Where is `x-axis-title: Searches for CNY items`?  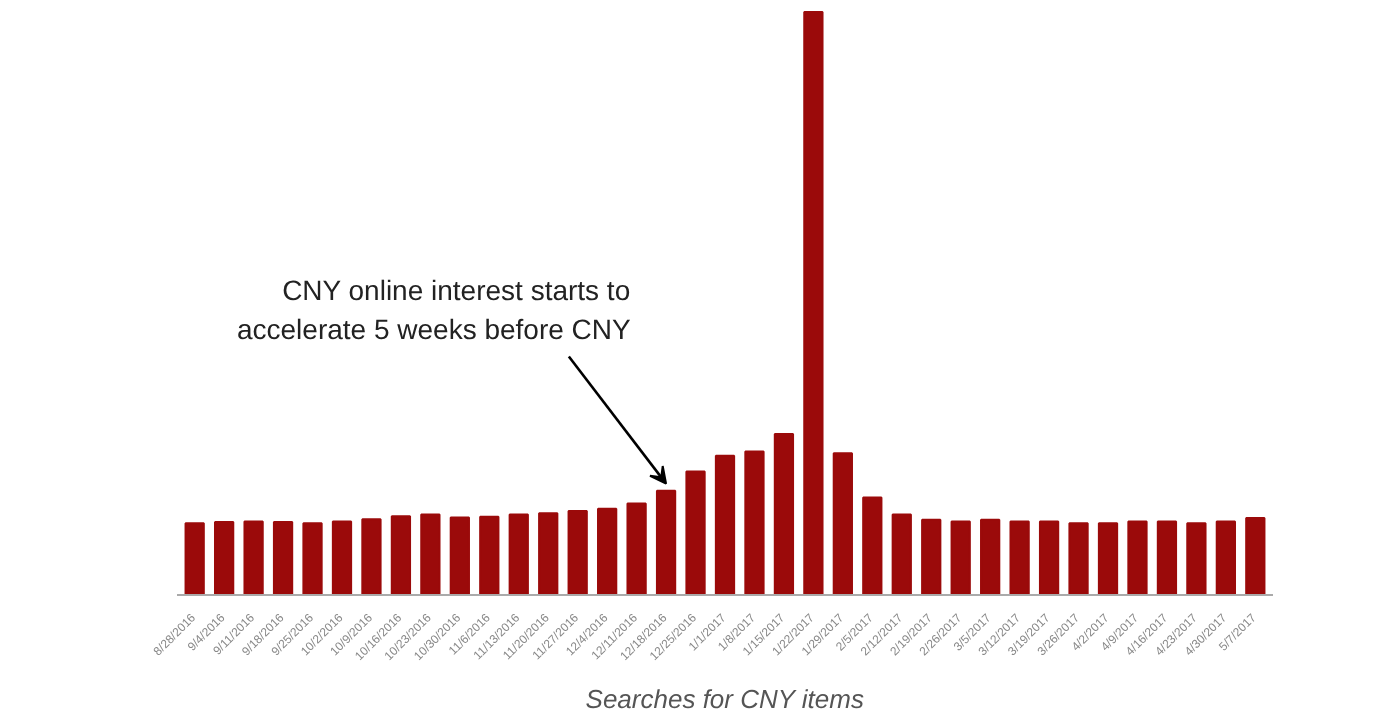
x-axis-title: Searches for CNY items is located at coordinates (725, 698).